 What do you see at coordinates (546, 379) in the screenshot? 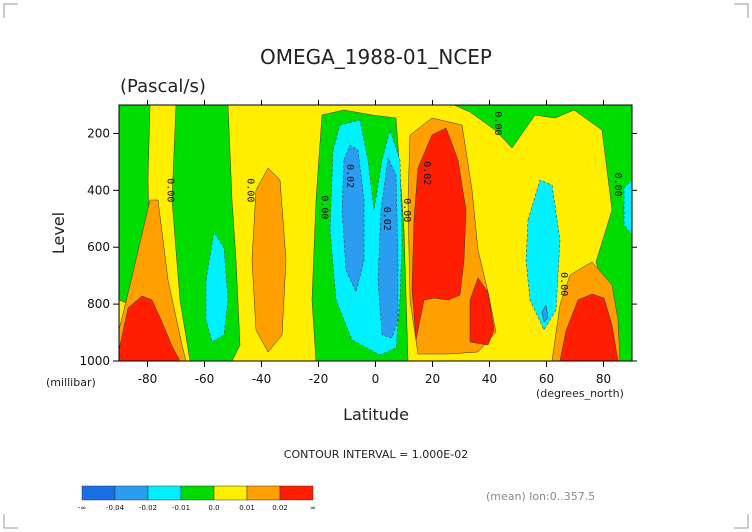
I see `x-tick-label: 60` at bounding box center [546, 379].